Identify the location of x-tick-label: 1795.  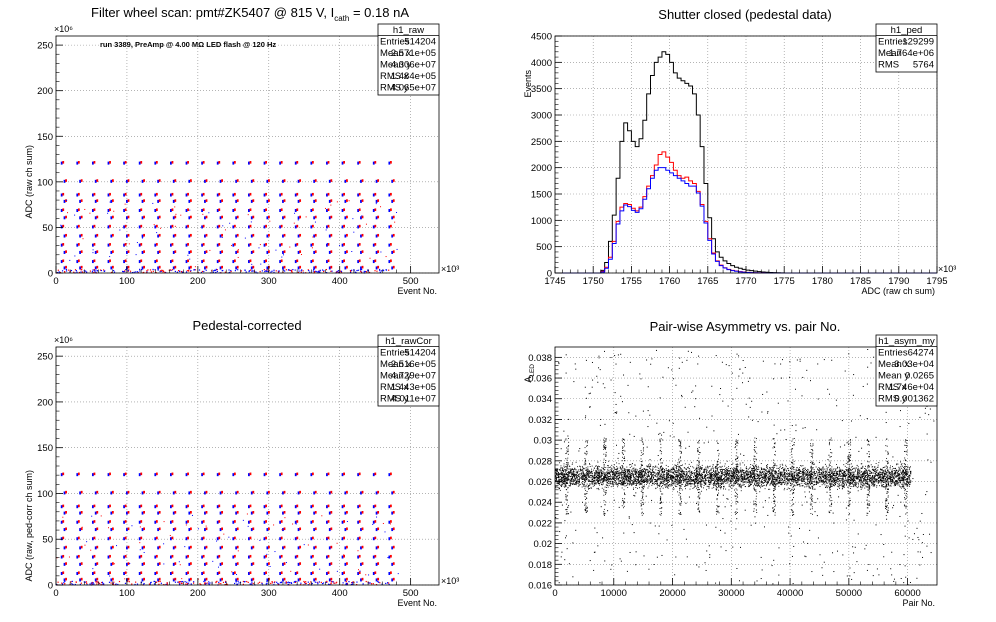
(936, 281).